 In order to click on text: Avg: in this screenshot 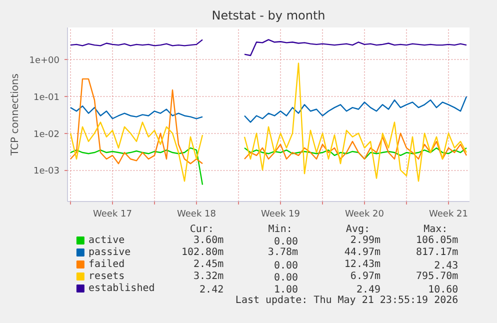, I will do `click(358, 229)`.